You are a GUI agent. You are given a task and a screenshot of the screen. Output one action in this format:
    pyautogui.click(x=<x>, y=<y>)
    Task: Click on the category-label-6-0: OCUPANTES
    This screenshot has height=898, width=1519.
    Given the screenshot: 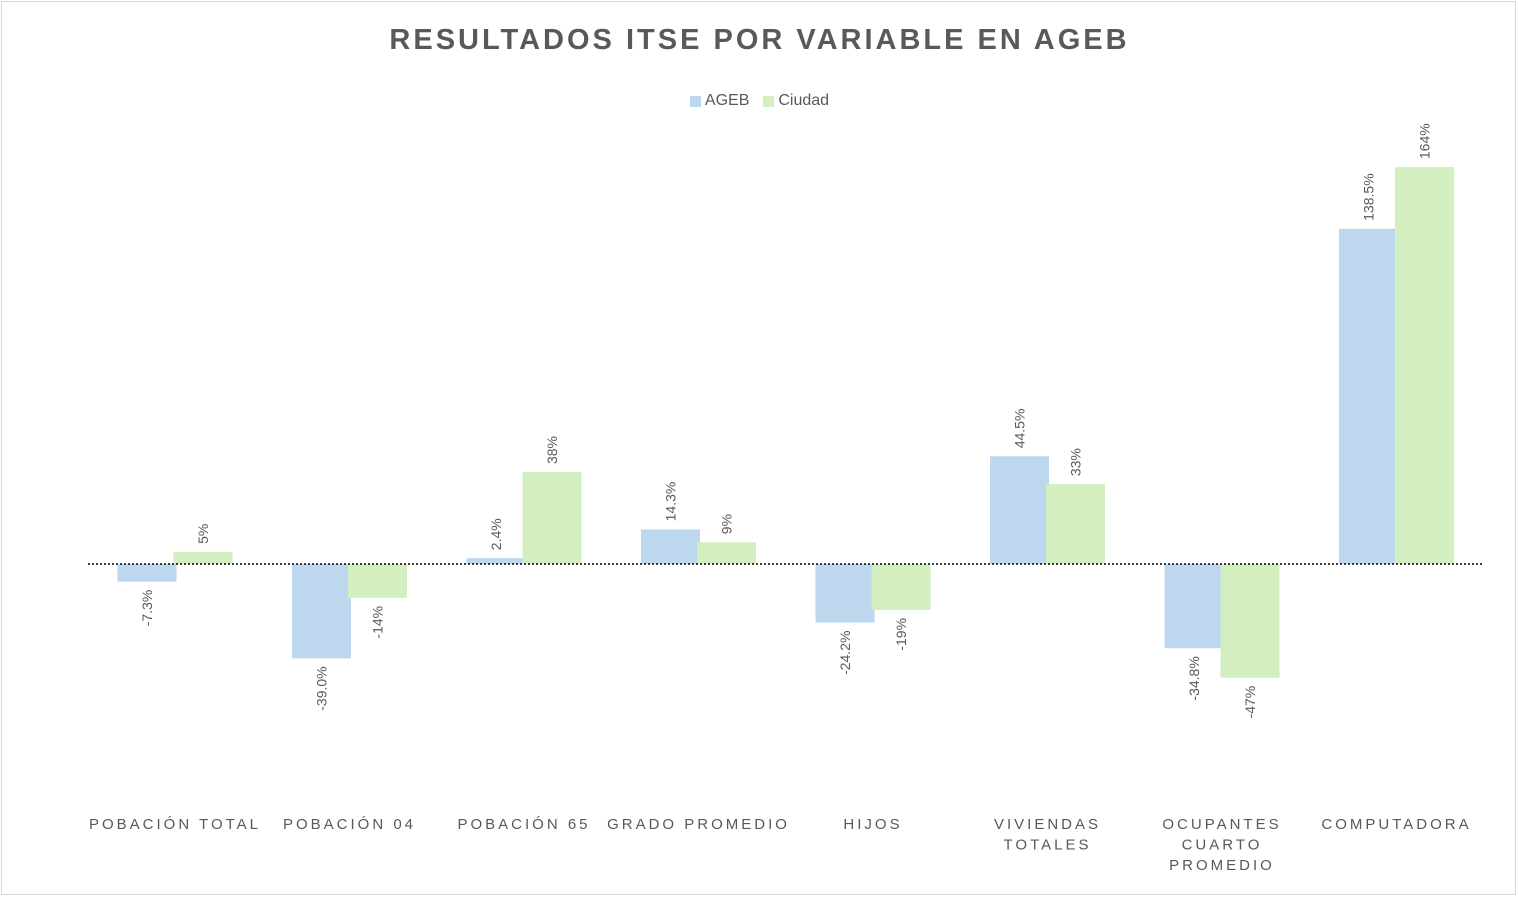 What is the action you would take?
    pyautogui.click(x=1221, y=824)
    